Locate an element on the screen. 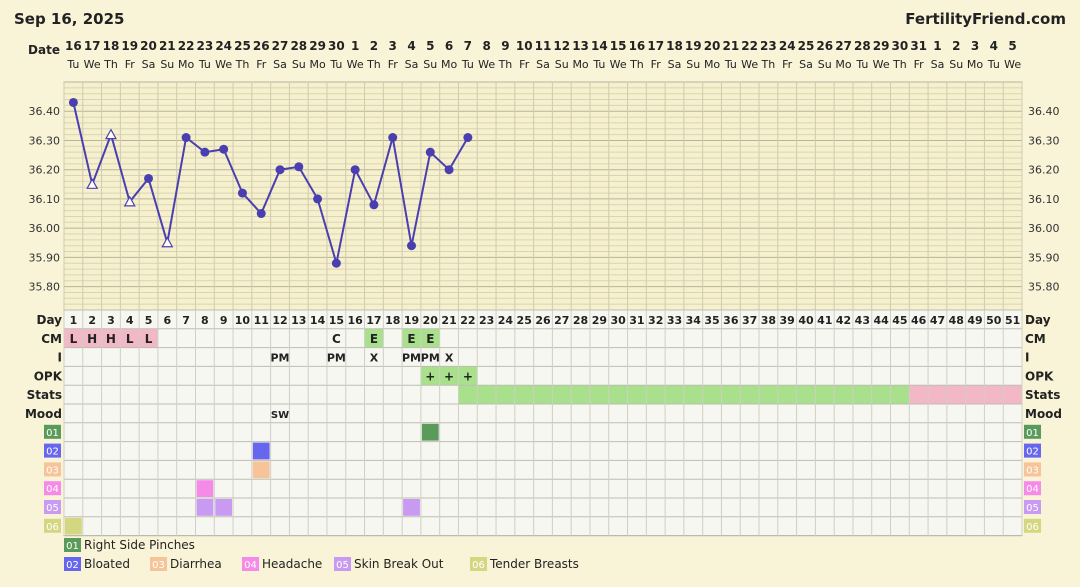 The image size is (1080, 587). symptom-code-right: 01 is located at coordinates (1032, 433).